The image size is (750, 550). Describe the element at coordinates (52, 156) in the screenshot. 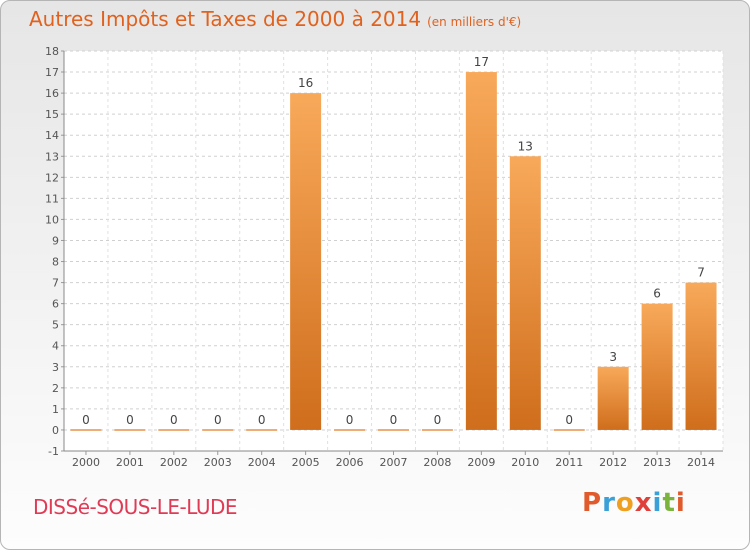

I see `y-tick-label: 13` at that location.